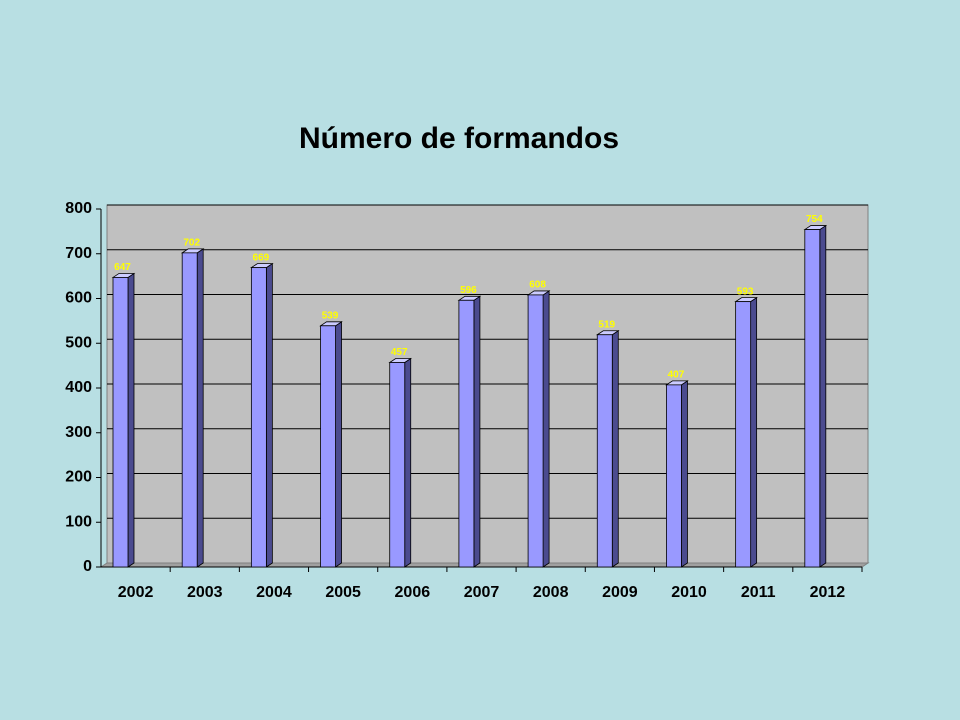 This screenshot has height=720, width=960. What do you see at coordinates (482, 592) in the screenshot?
I see `x-tick-label: 2007` at bounding box center [482, 592].